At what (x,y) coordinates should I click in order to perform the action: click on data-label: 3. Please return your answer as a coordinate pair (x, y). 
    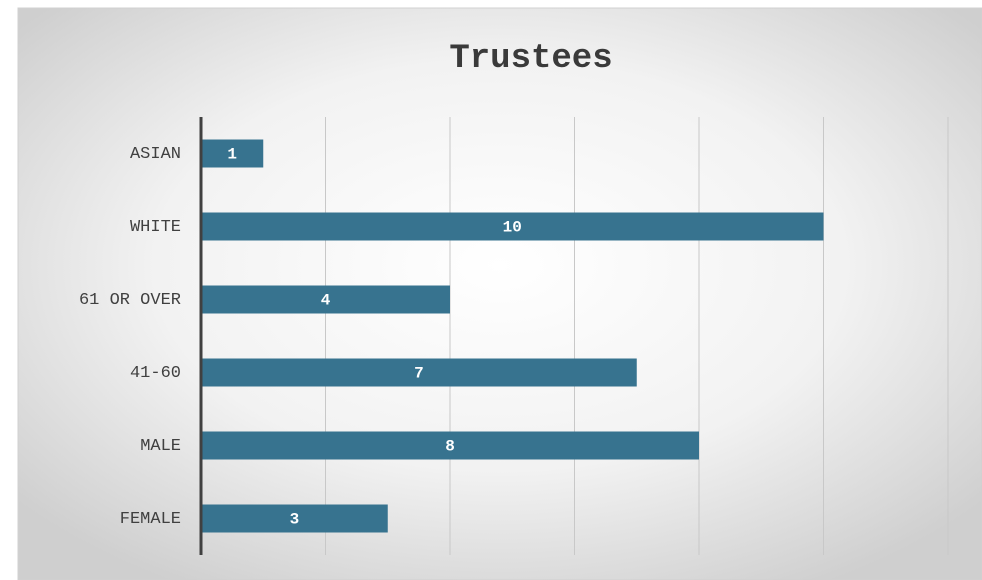
    Looking at the image, I should click on (295, 520).